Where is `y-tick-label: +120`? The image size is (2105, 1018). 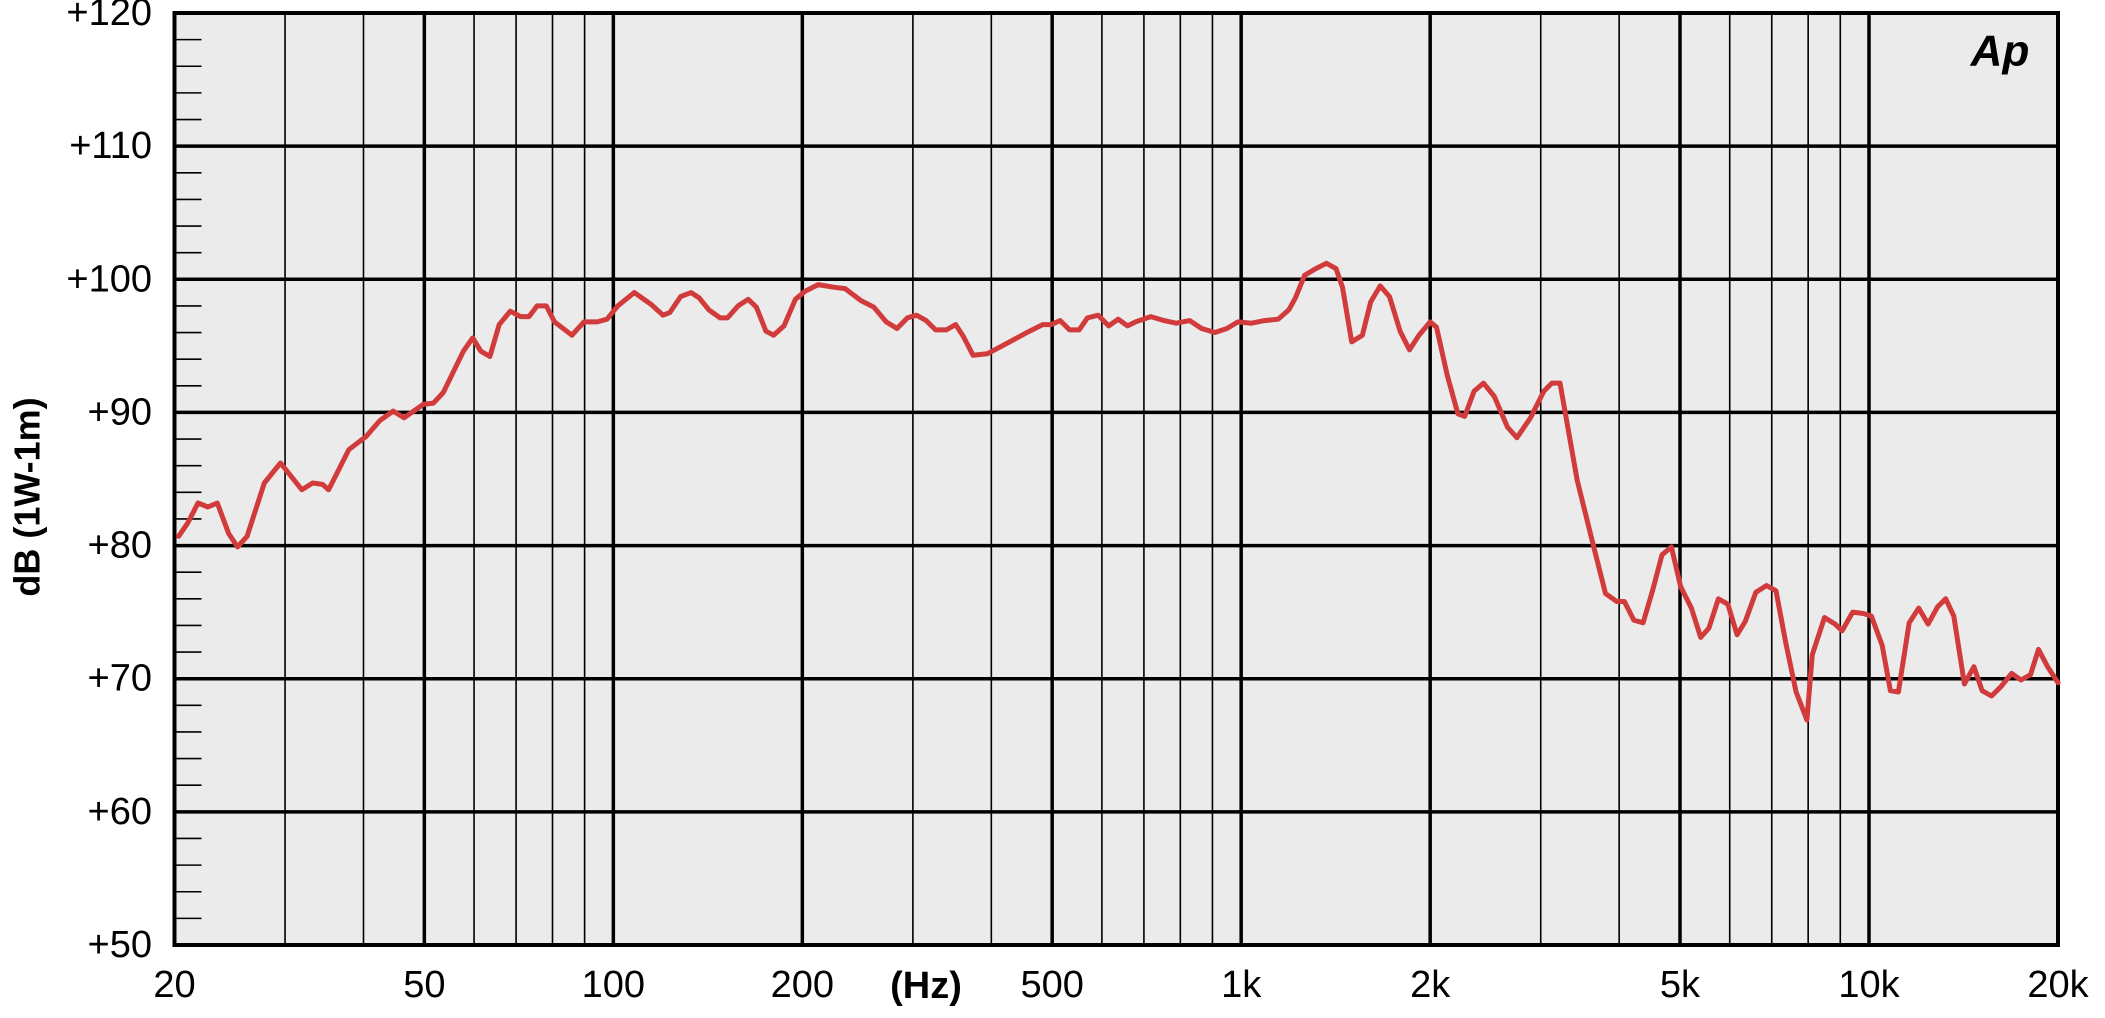 y-tick-label: +120 is located at coordinates (109, 17).